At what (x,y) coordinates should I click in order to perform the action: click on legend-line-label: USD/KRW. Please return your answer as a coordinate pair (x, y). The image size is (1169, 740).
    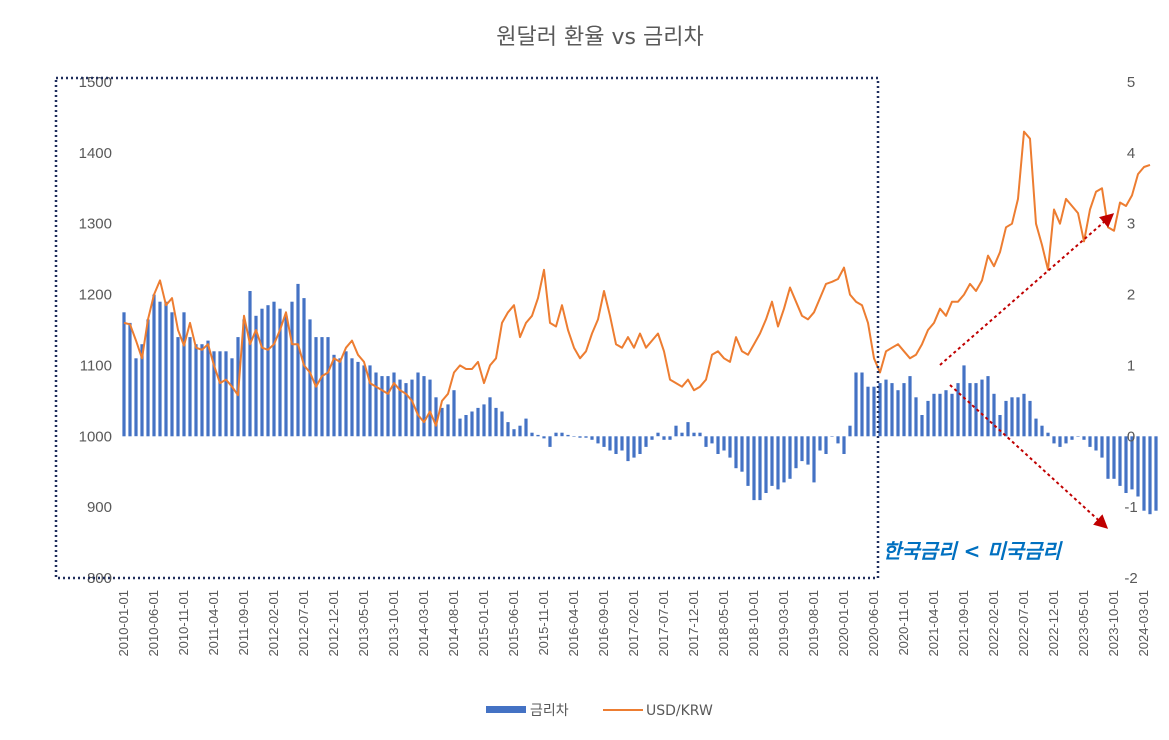
    Looking at the image, I should click on (679, 711).